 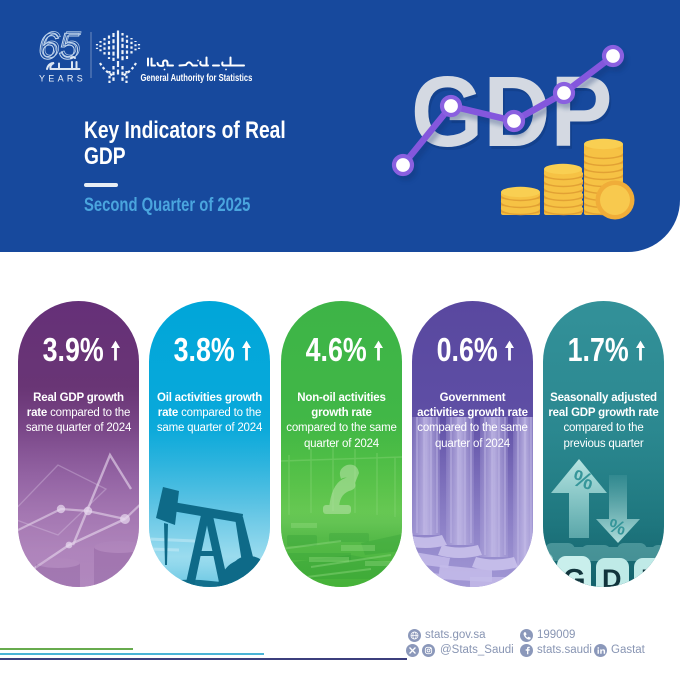 I want to click on svg-text: G, so click(x=574, y=575).